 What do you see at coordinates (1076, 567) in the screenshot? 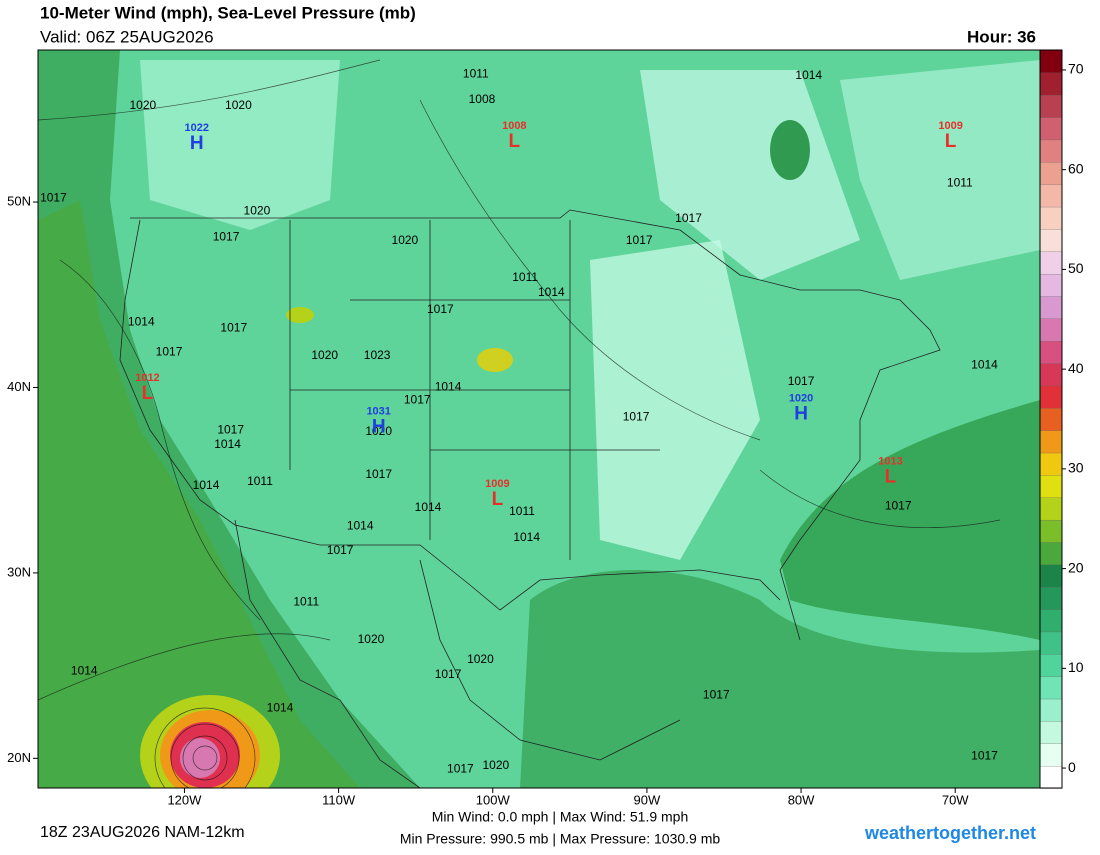
I see `colorbar-label: 20` at bounding box center [1076, 567].